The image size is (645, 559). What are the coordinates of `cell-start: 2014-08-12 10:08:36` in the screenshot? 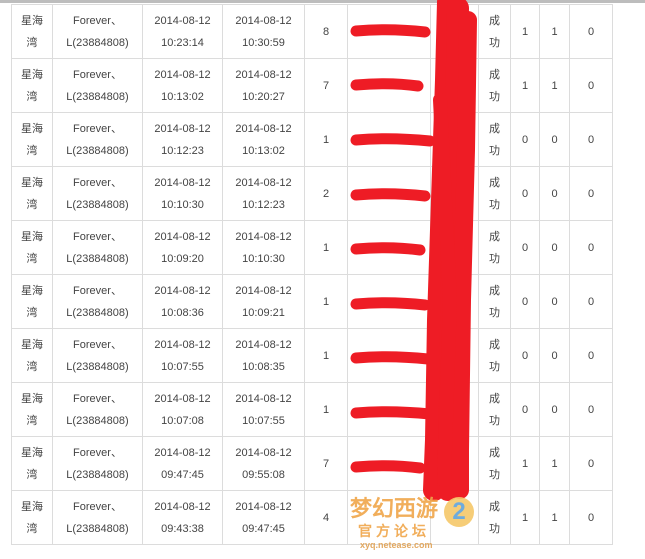 It's located at (182, 301).